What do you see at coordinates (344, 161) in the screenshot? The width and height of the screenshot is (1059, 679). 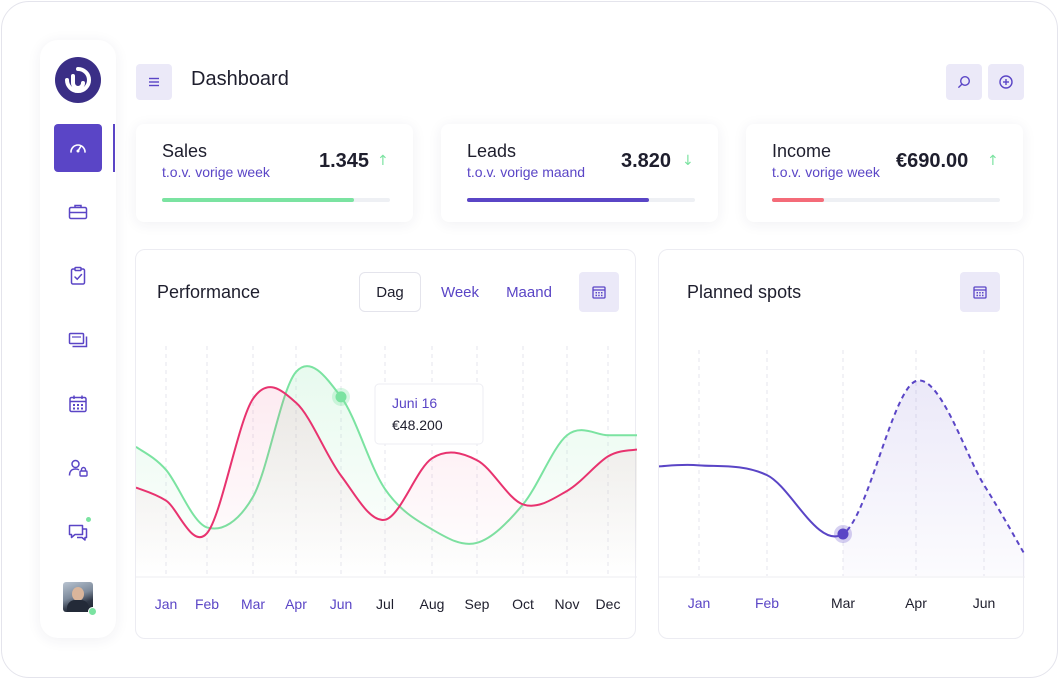 I see `stat-value: 1.345` at bounding box center [344, 161].